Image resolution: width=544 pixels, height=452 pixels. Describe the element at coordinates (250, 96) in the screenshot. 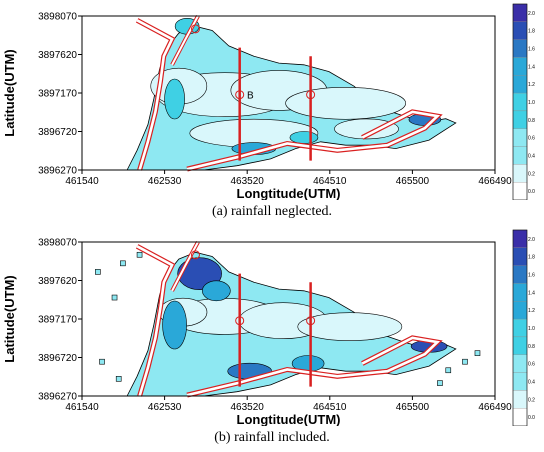

I see `station-label: B` at that location.